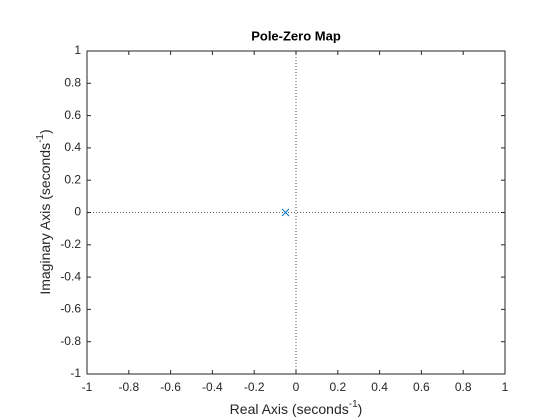 The image size is (560, 420). What do you see at coordinates (70, 244) in the screenshot?
I see `y-tick-label: -0.2` at bounding box center [70, 244].